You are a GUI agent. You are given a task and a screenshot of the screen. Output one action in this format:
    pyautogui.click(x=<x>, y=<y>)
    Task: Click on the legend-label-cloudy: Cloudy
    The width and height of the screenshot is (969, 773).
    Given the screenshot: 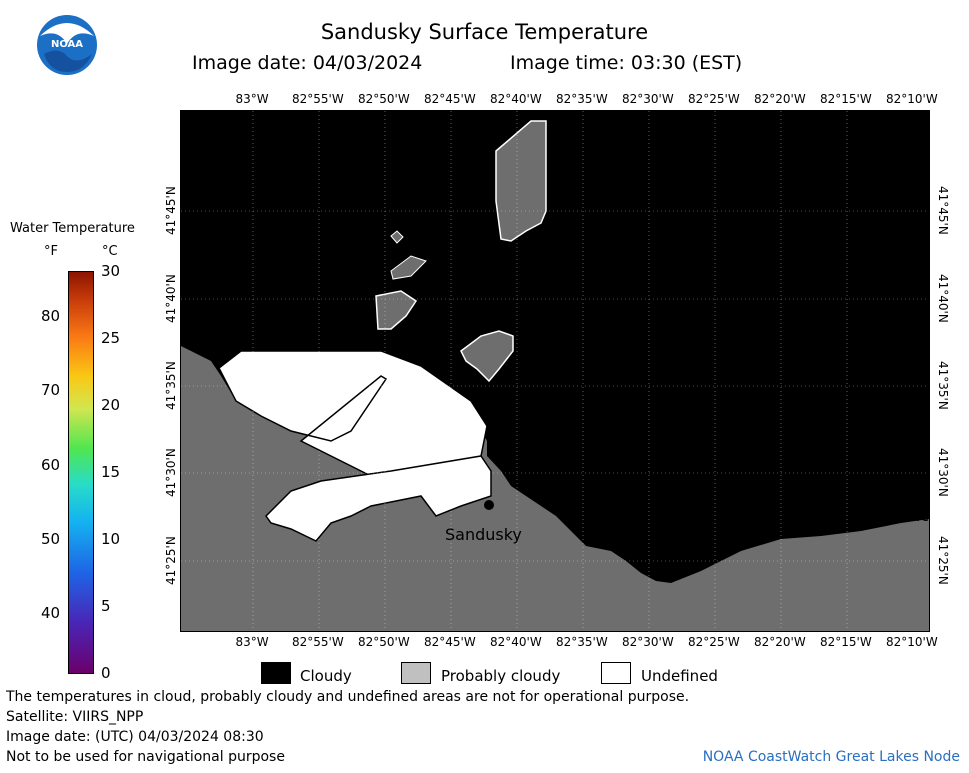 What is the action you would take?
    pyautogui.click(x=326, y=676)
    